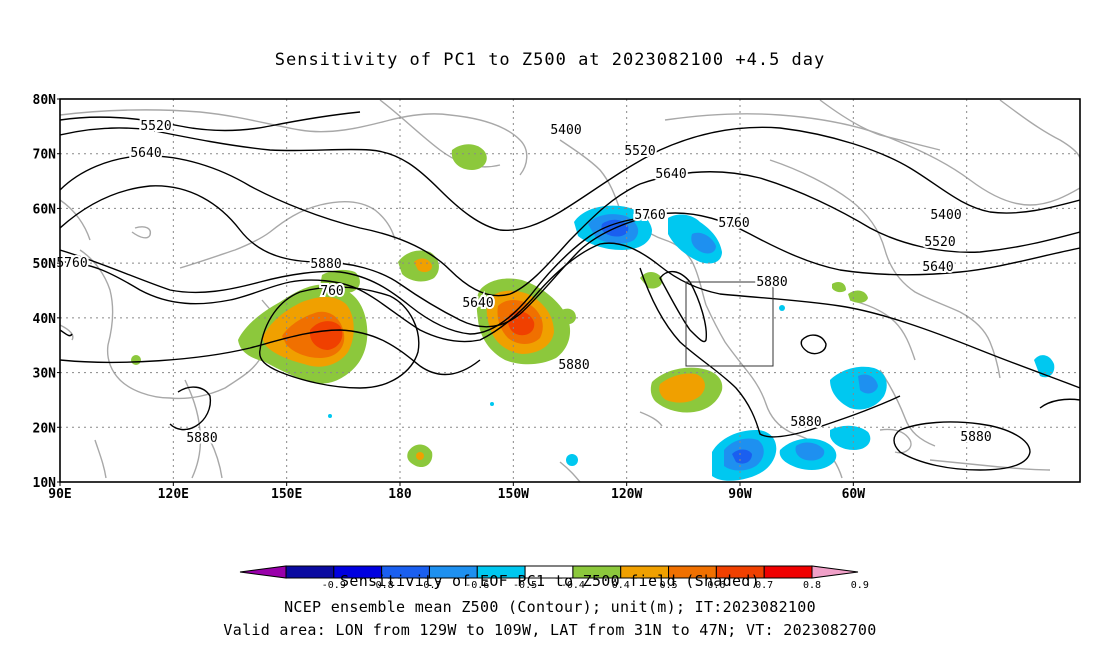 Image resolution: width=1100 pixels, height=650 pixels. Describe the element at coordinates (477, 585) in the screenshot. I see `colorbar-tick-label: -0.6` at that location.